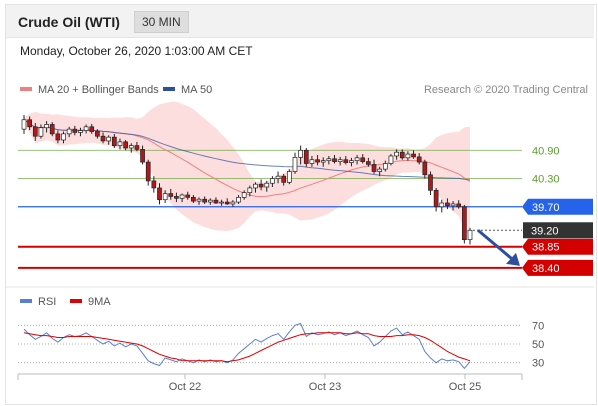  I want to click on pivot-label: 39.70, so click(546, 208).